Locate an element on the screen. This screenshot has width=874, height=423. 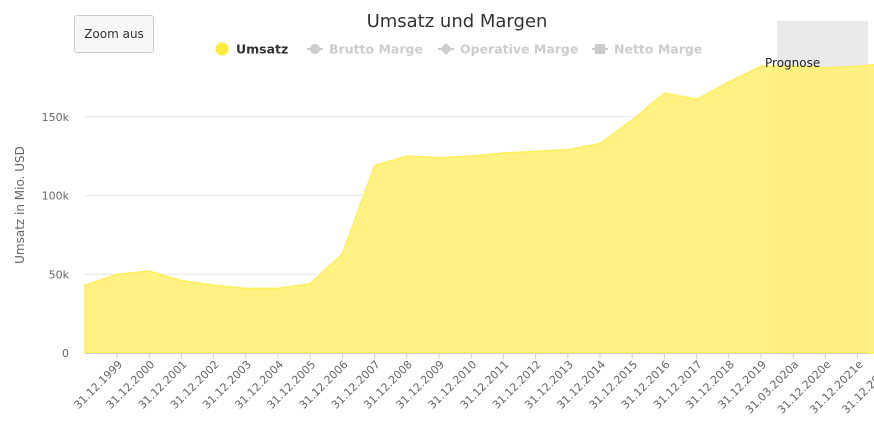
y-axis-label: Umsatz in Mio. USD is located at coordinates (20, 205).